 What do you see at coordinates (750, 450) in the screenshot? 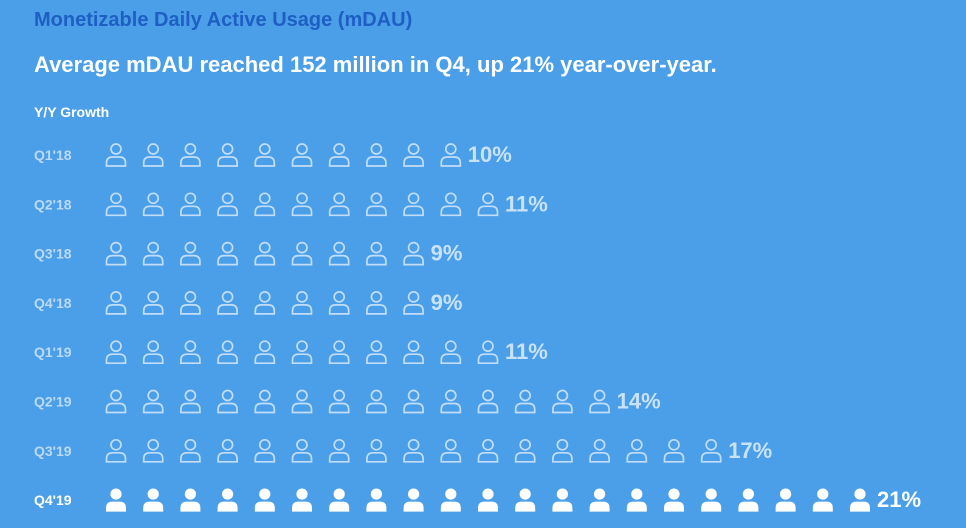
I see `data-label: 17%` at bounding box center [750, 450].